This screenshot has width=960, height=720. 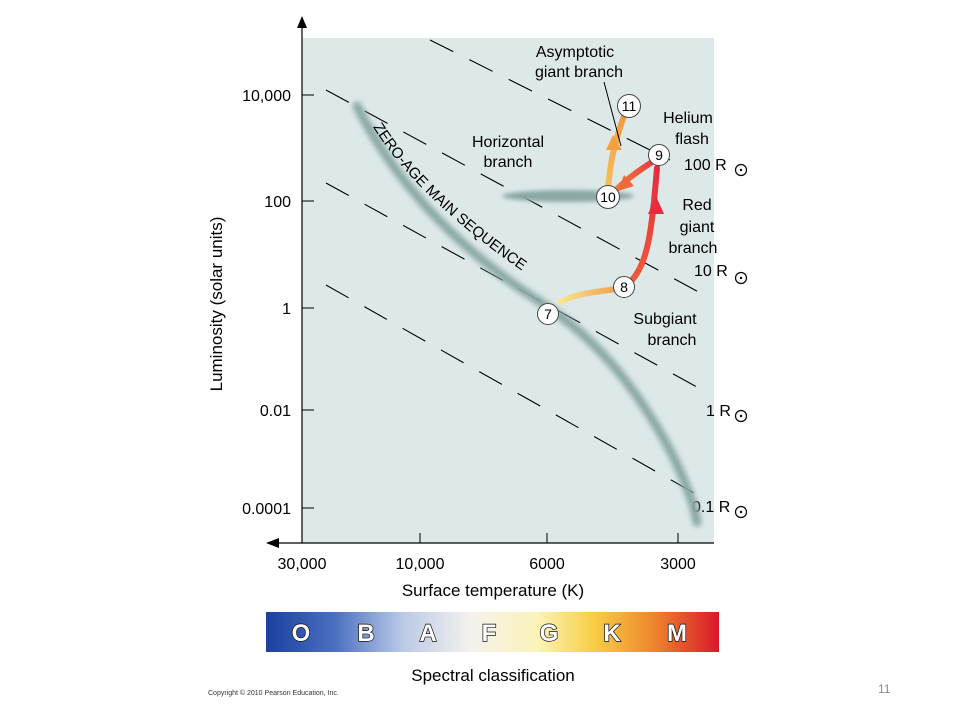 What do you see at coordinates (492, 675) in the screenshot?
I see `spectral-label: Spectral classification` at bounding box center [492, 675].